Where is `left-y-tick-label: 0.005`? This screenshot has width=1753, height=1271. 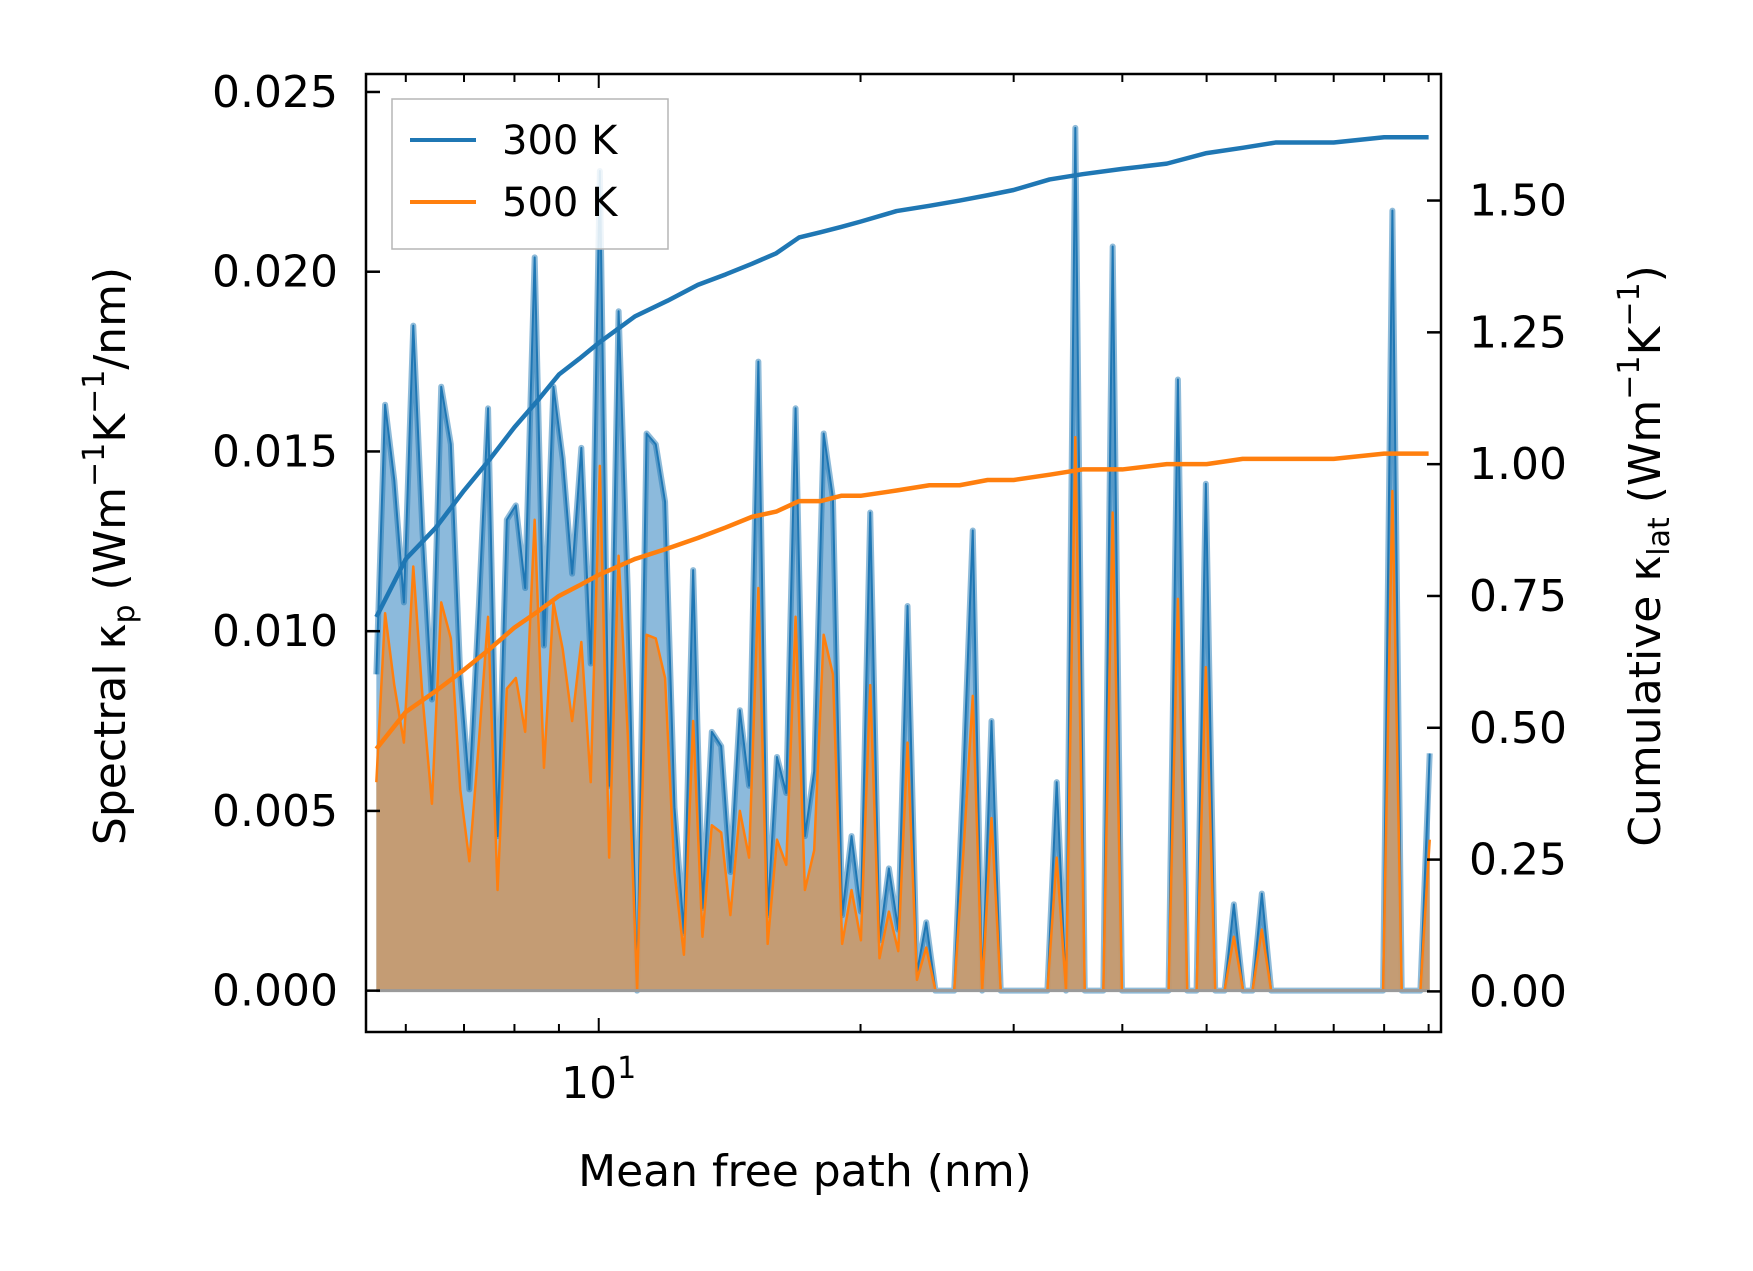
left-y-tick-label: 0.005 is located at coordinates (275, 811).